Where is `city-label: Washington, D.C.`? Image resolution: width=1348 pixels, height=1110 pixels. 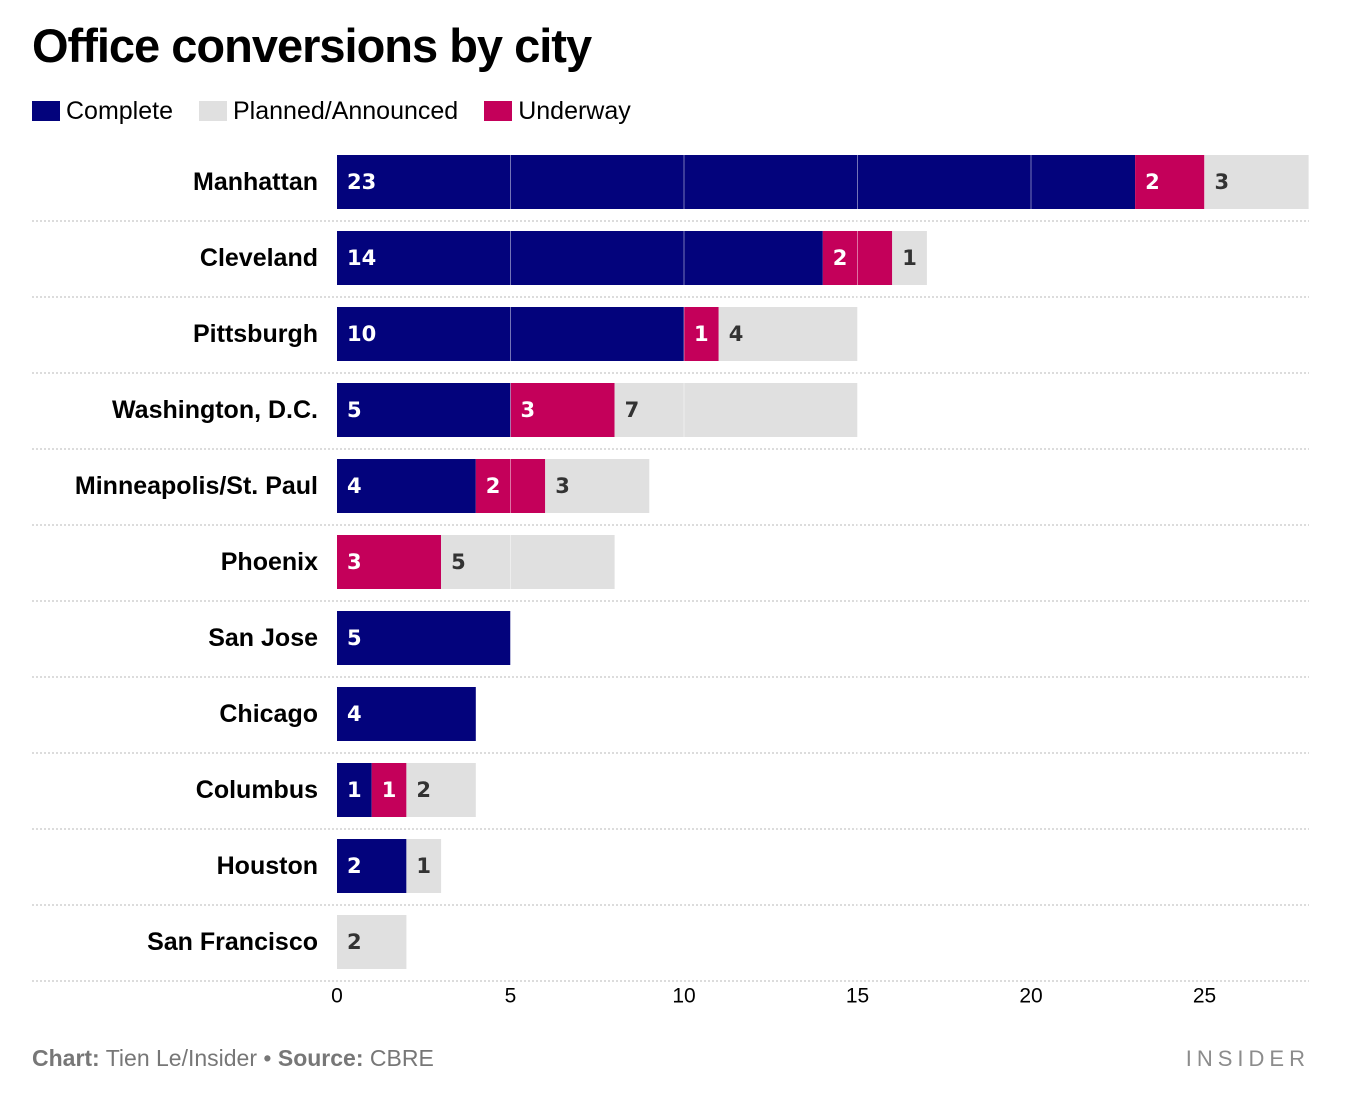 city-label: Washington, D.C. is located at coordinates (215, 410).